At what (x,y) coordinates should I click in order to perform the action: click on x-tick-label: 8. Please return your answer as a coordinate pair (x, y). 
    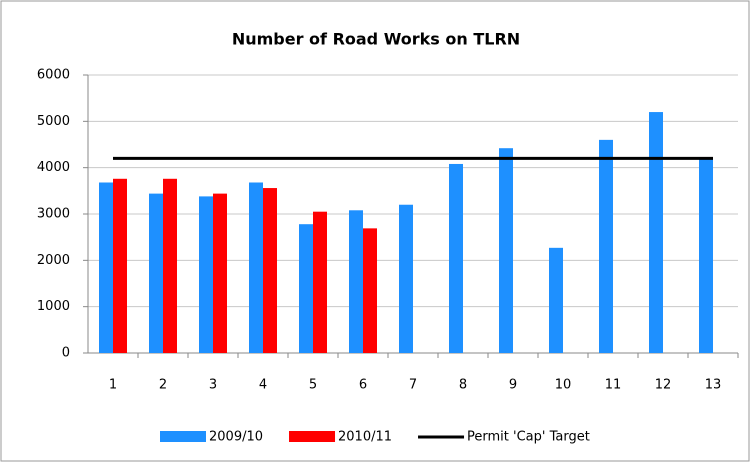
    Looking at the image, I should click on (463, 385).